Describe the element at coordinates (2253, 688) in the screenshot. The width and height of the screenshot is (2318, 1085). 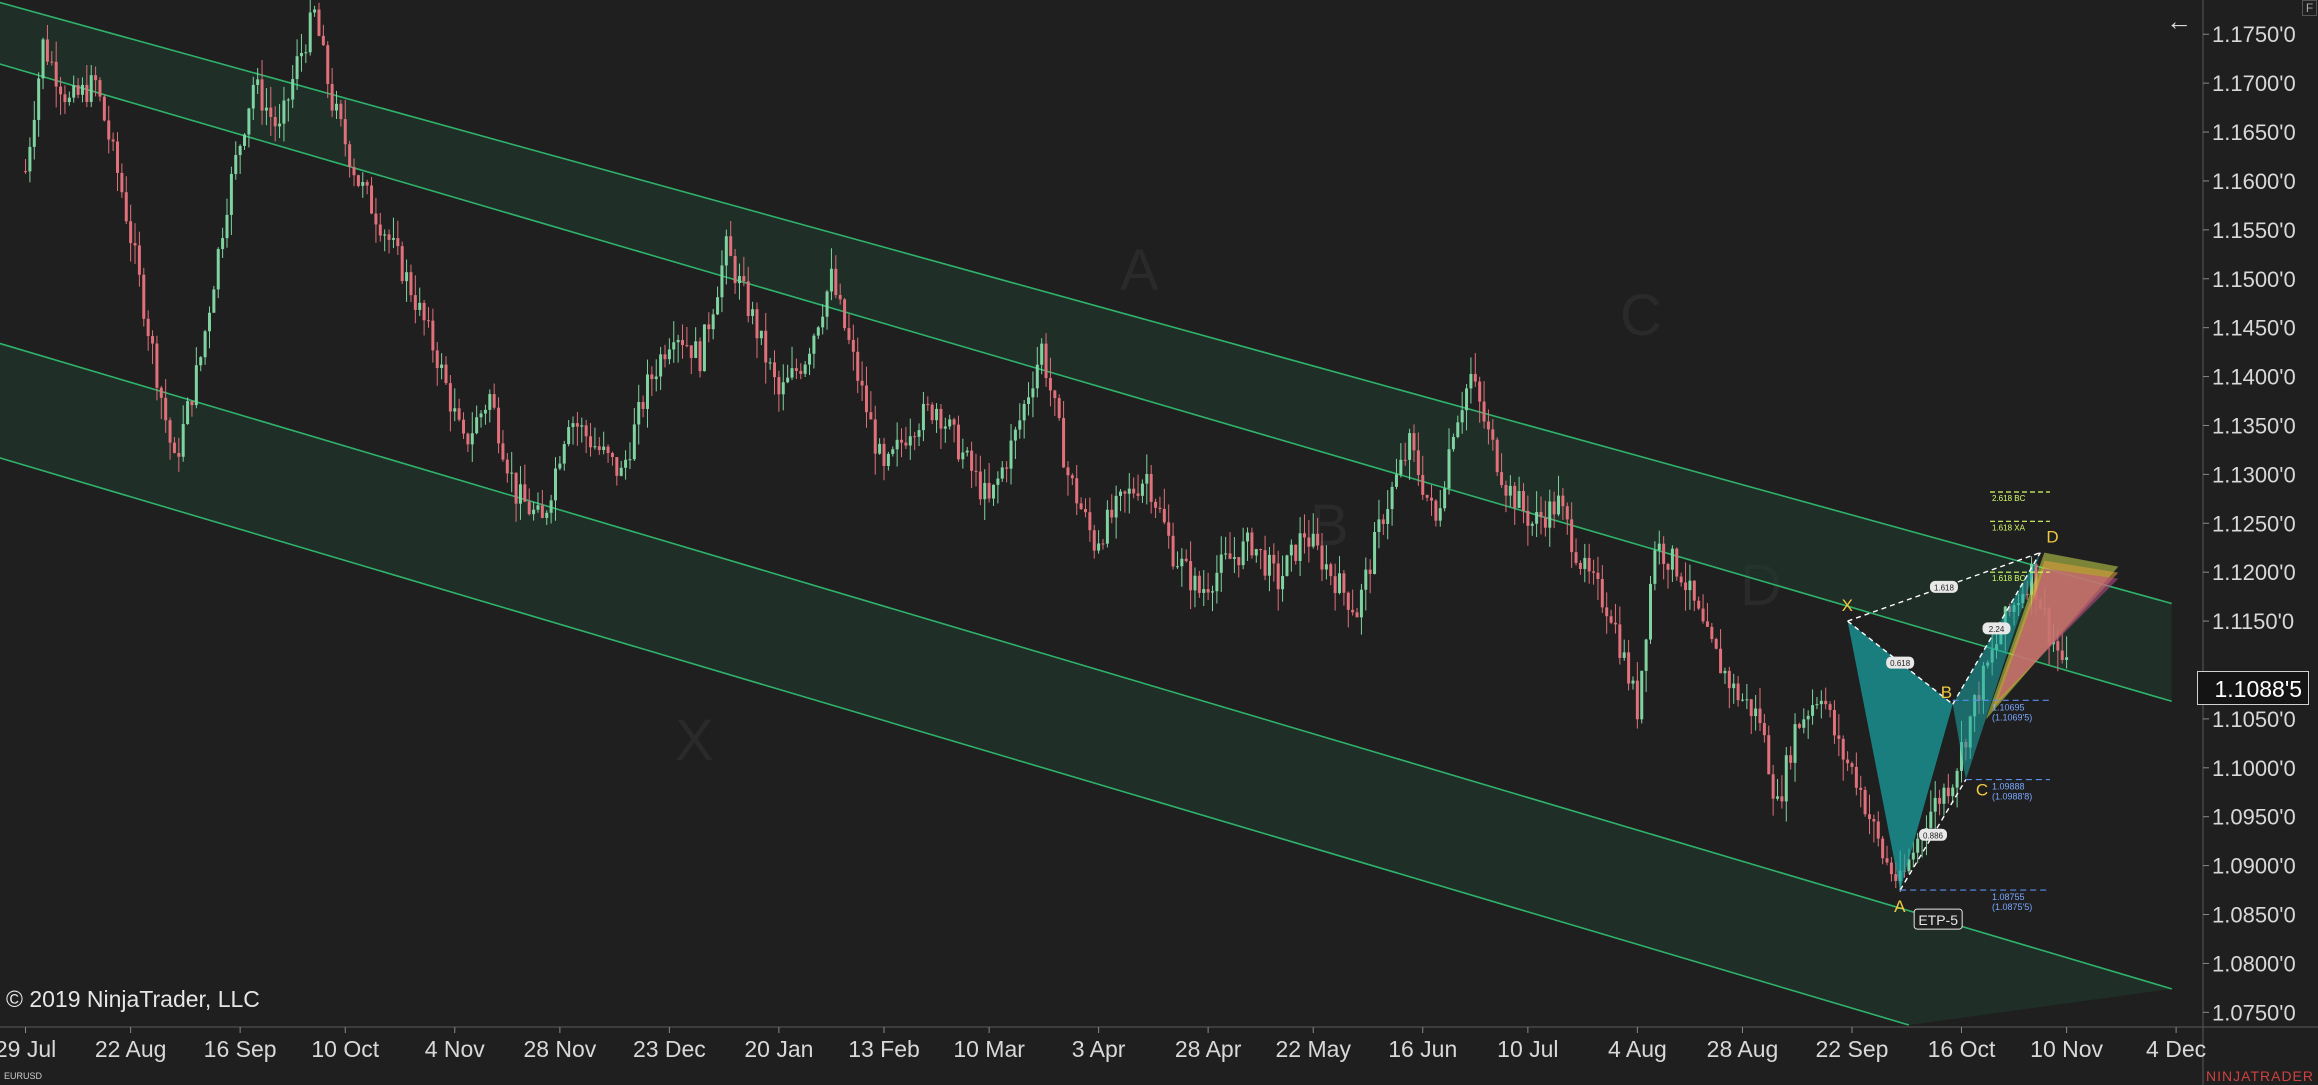
I see `last-price-marker: 1.1088'5` at that location.